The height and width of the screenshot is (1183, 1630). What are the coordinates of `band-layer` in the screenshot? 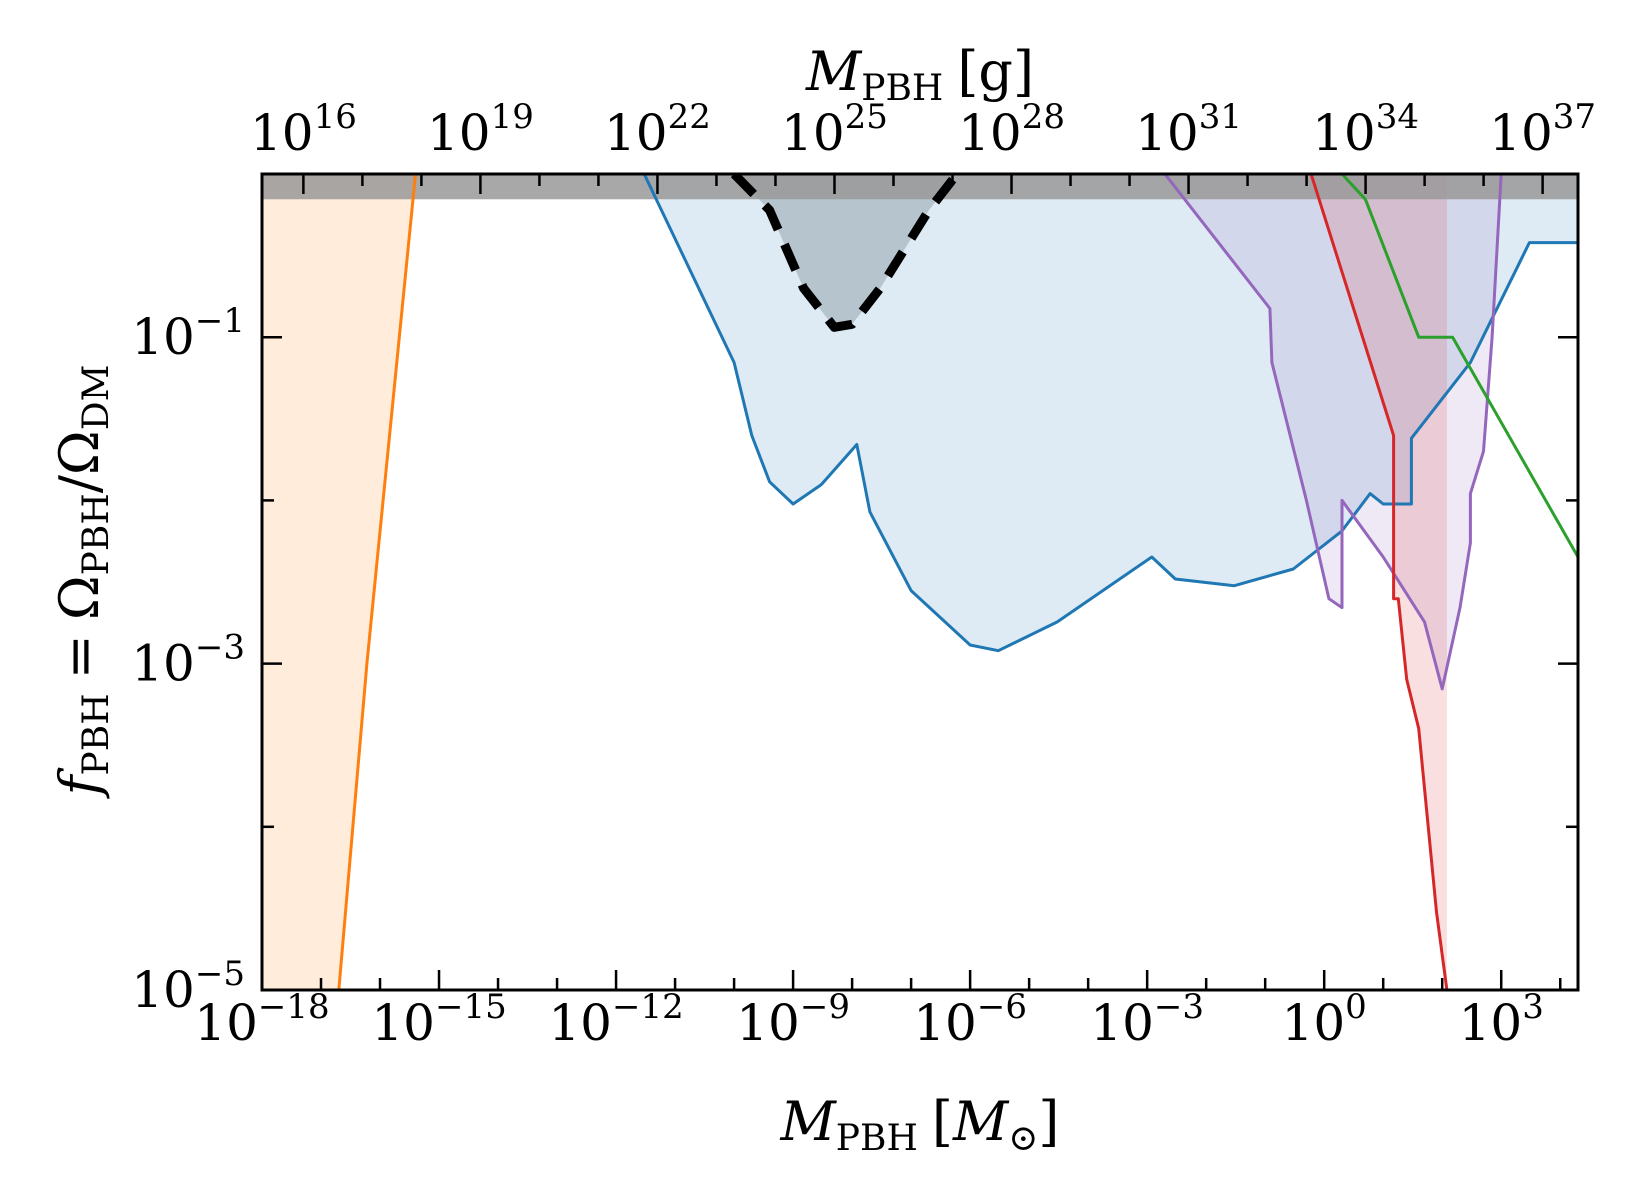 It's located at (920, 187).